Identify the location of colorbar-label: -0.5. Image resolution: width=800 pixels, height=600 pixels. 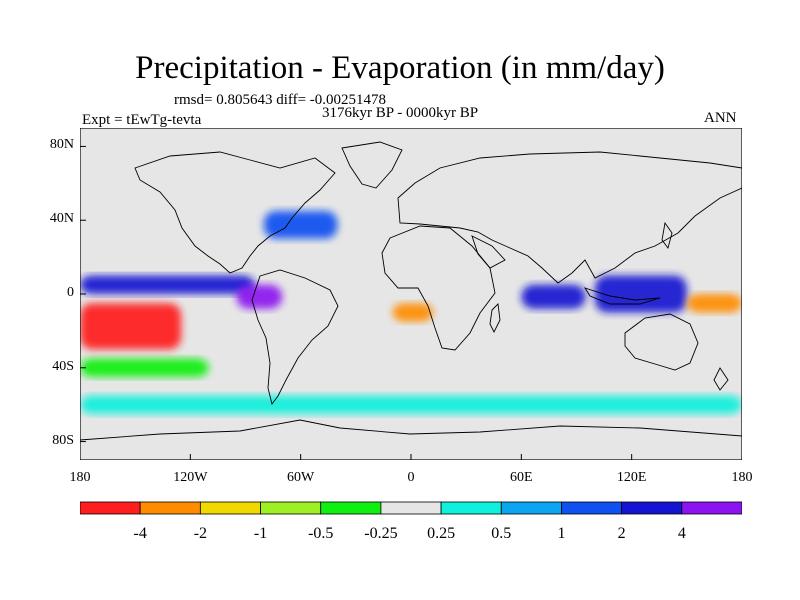
(320, 533).